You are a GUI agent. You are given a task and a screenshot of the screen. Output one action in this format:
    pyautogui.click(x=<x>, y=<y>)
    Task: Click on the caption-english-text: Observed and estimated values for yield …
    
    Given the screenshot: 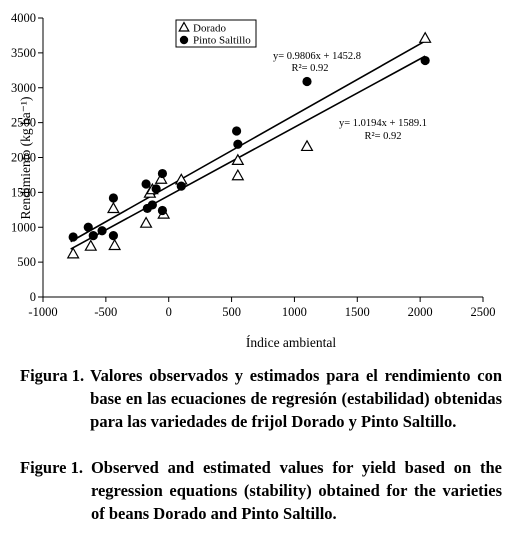 What is the action you would take?
    pyautogui.click(x=296, y=490)
    